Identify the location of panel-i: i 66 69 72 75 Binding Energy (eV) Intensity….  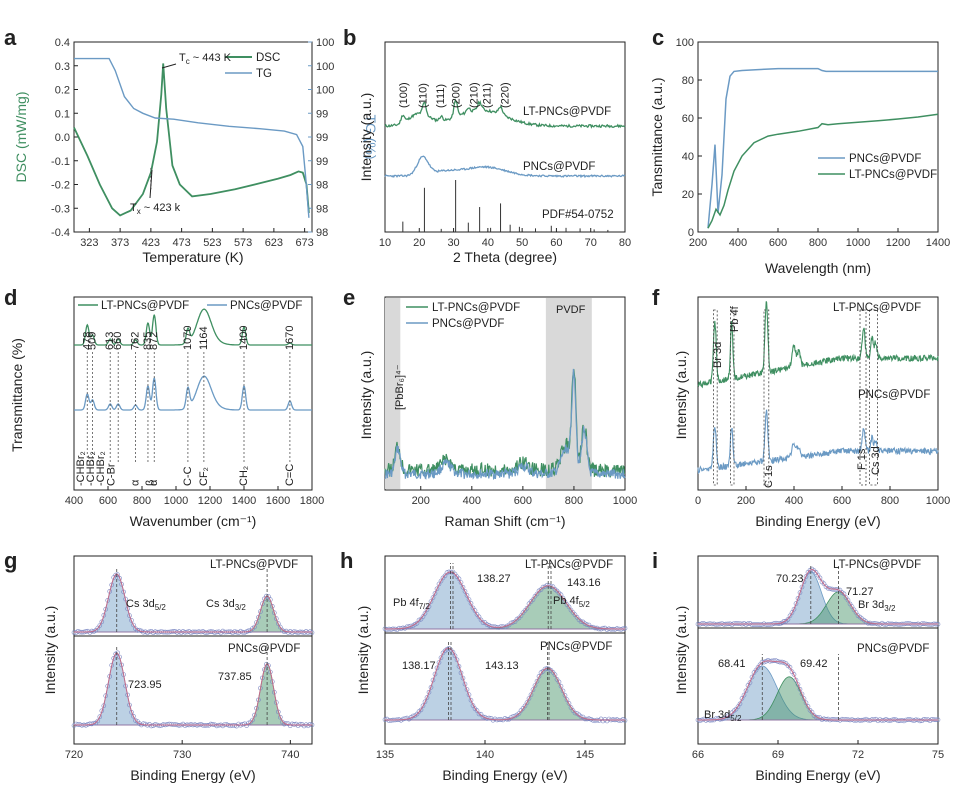
(798, 665).